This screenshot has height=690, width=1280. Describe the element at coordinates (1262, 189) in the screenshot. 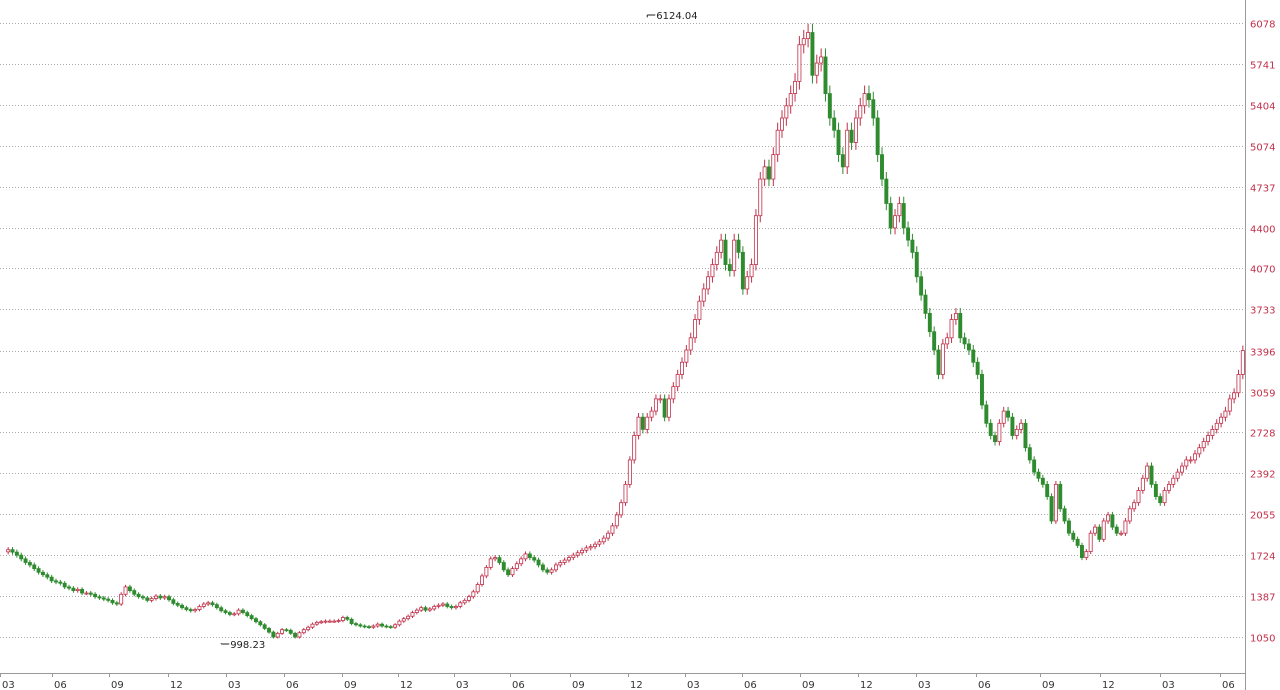

I see `y-tick-label: 4737` at that location.